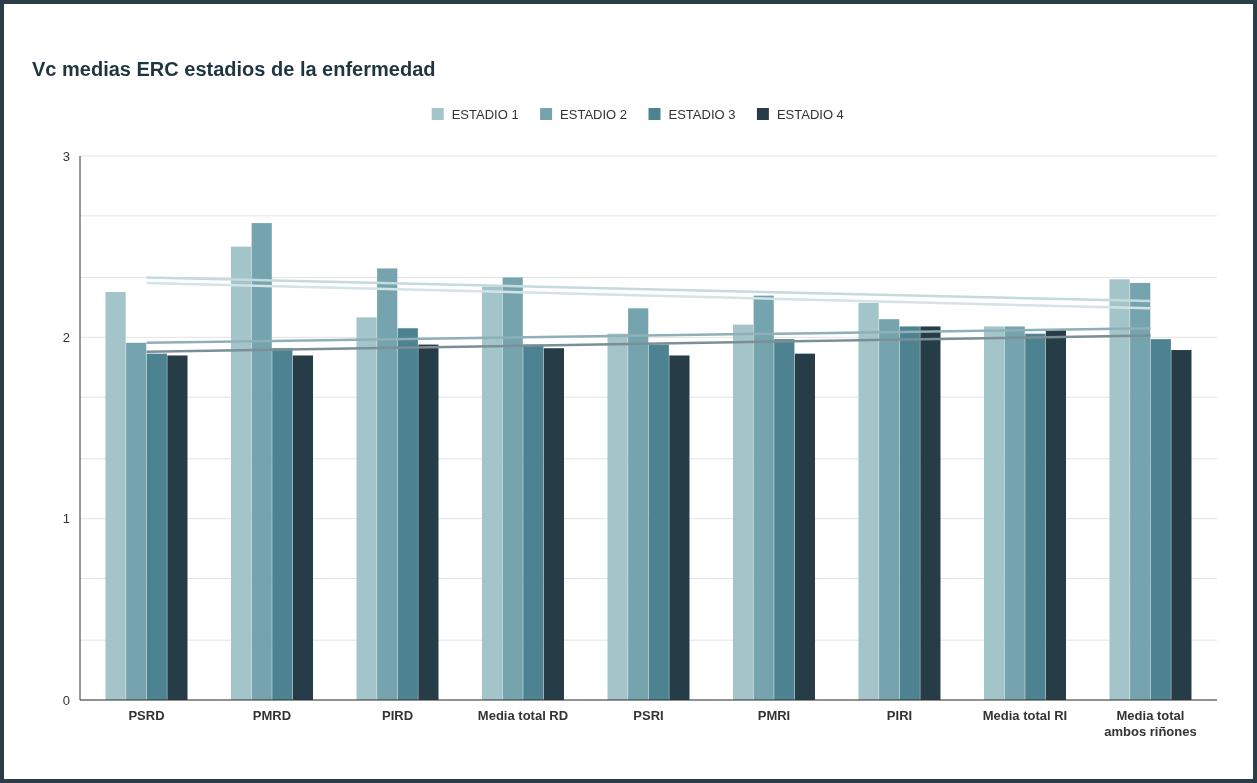 This screenshot has height=783, width=1257. What do you see at coordinates (66, 337) in the screenshot?
I see `y-tick-label: 2` at bounding box center [66, 337].